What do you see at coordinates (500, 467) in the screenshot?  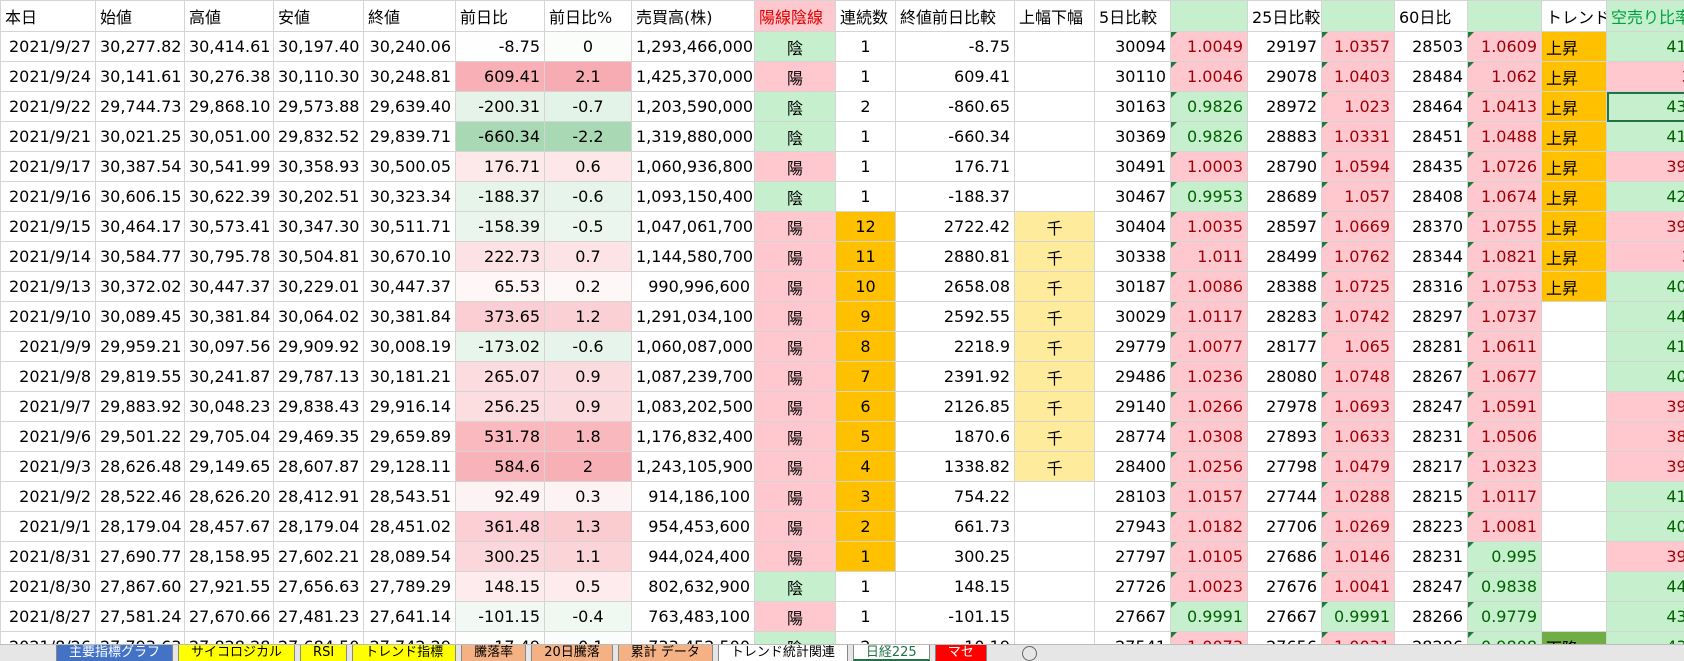 I see `cell: 584.6` at bounding box center [500, 467].